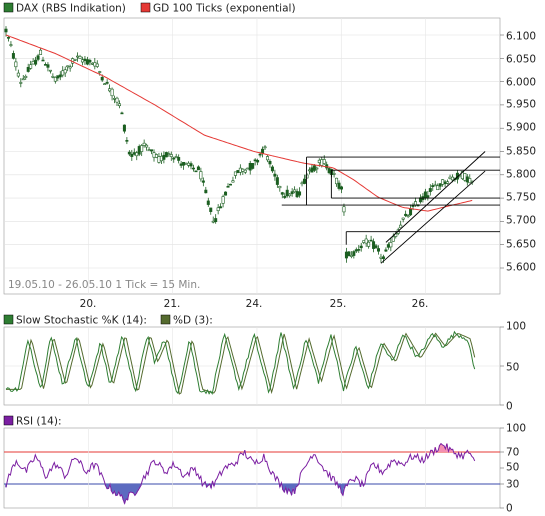 The width and height of the screenshot is (545, 516). Describe the element at coordinates (521, 128) in the screenshot. I see `y-tick-label: 5.900` at that location.